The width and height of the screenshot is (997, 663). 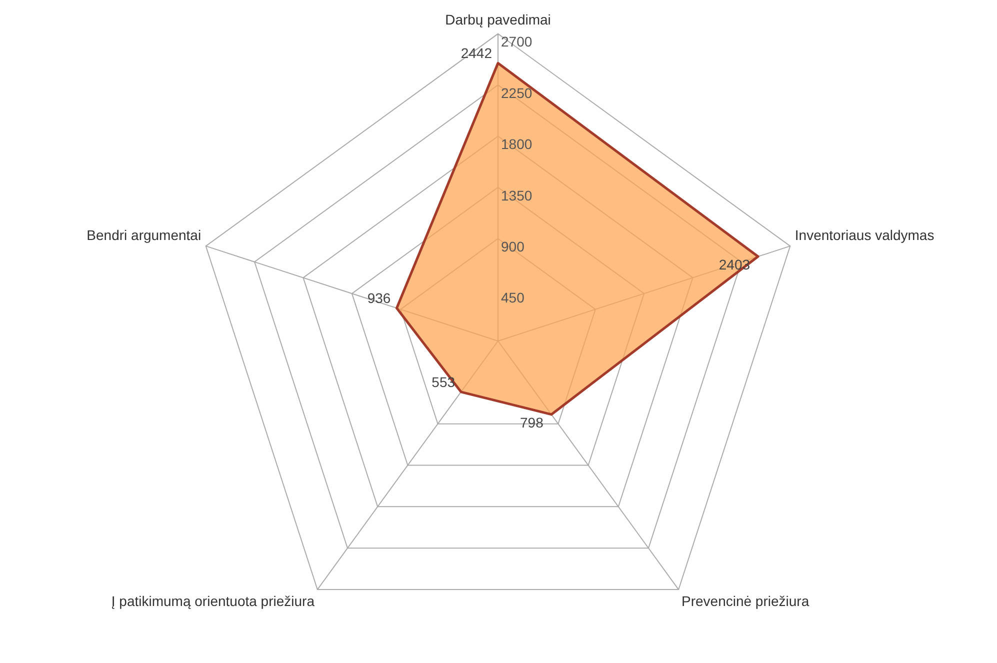 What do you see at coordinates (444, 382) in the screenshot?
I see `data-label: 553` at bounding box center [444, 382].